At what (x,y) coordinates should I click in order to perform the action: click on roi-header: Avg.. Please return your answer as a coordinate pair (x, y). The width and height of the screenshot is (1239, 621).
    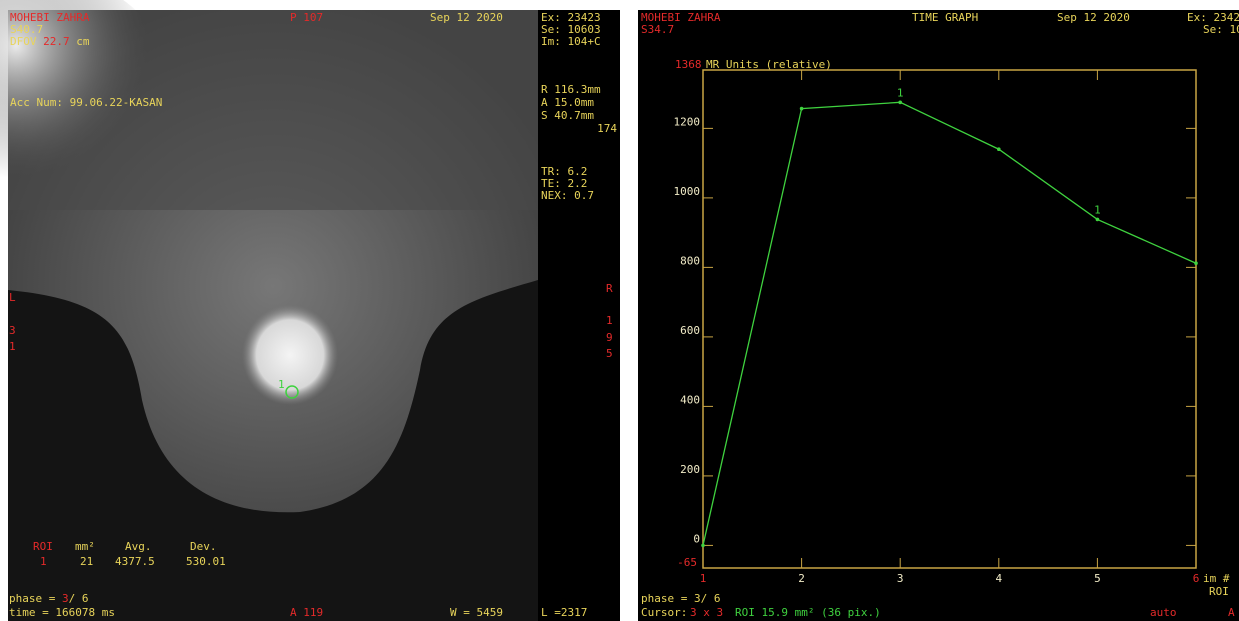
    Looking at the image, I should click on (138, 546).